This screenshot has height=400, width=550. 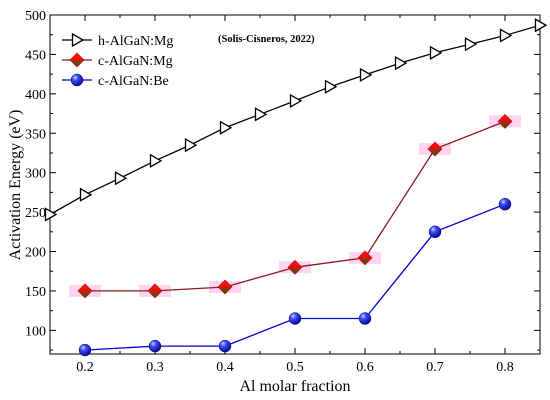 I want to click on x-tick-label: 0.5, so click(x=295, y=367).